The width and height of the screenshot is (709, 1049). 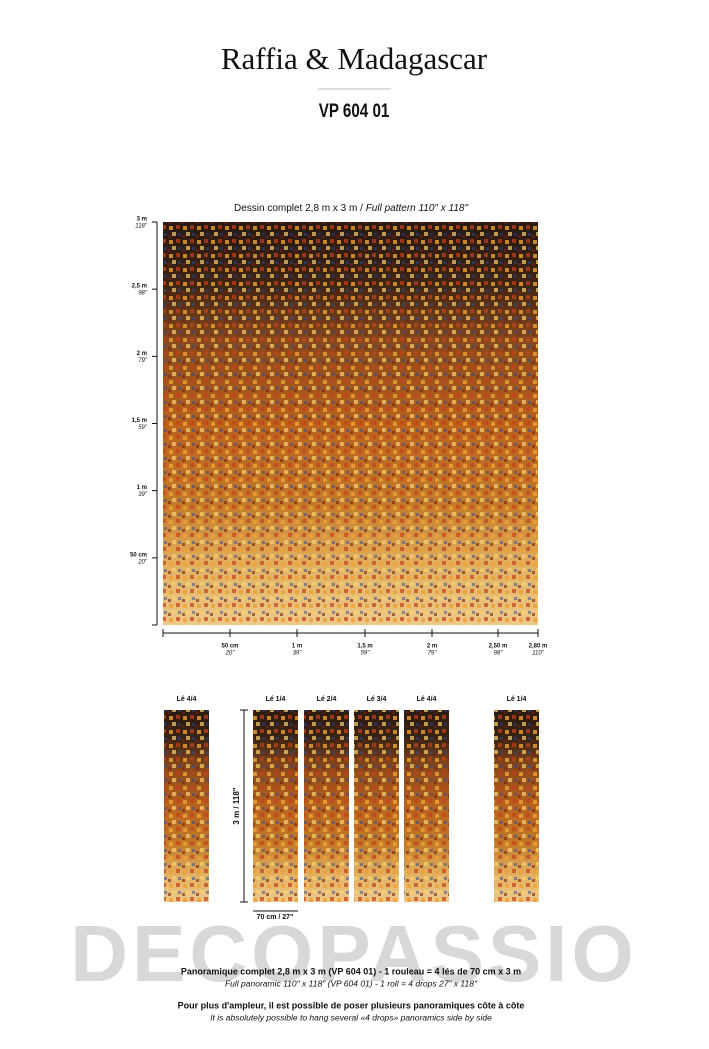 What do you see at coordinates (236, 805) in the screenshot?
I see `height-label: 3 m / 118"` at bounding box center [236, 805].